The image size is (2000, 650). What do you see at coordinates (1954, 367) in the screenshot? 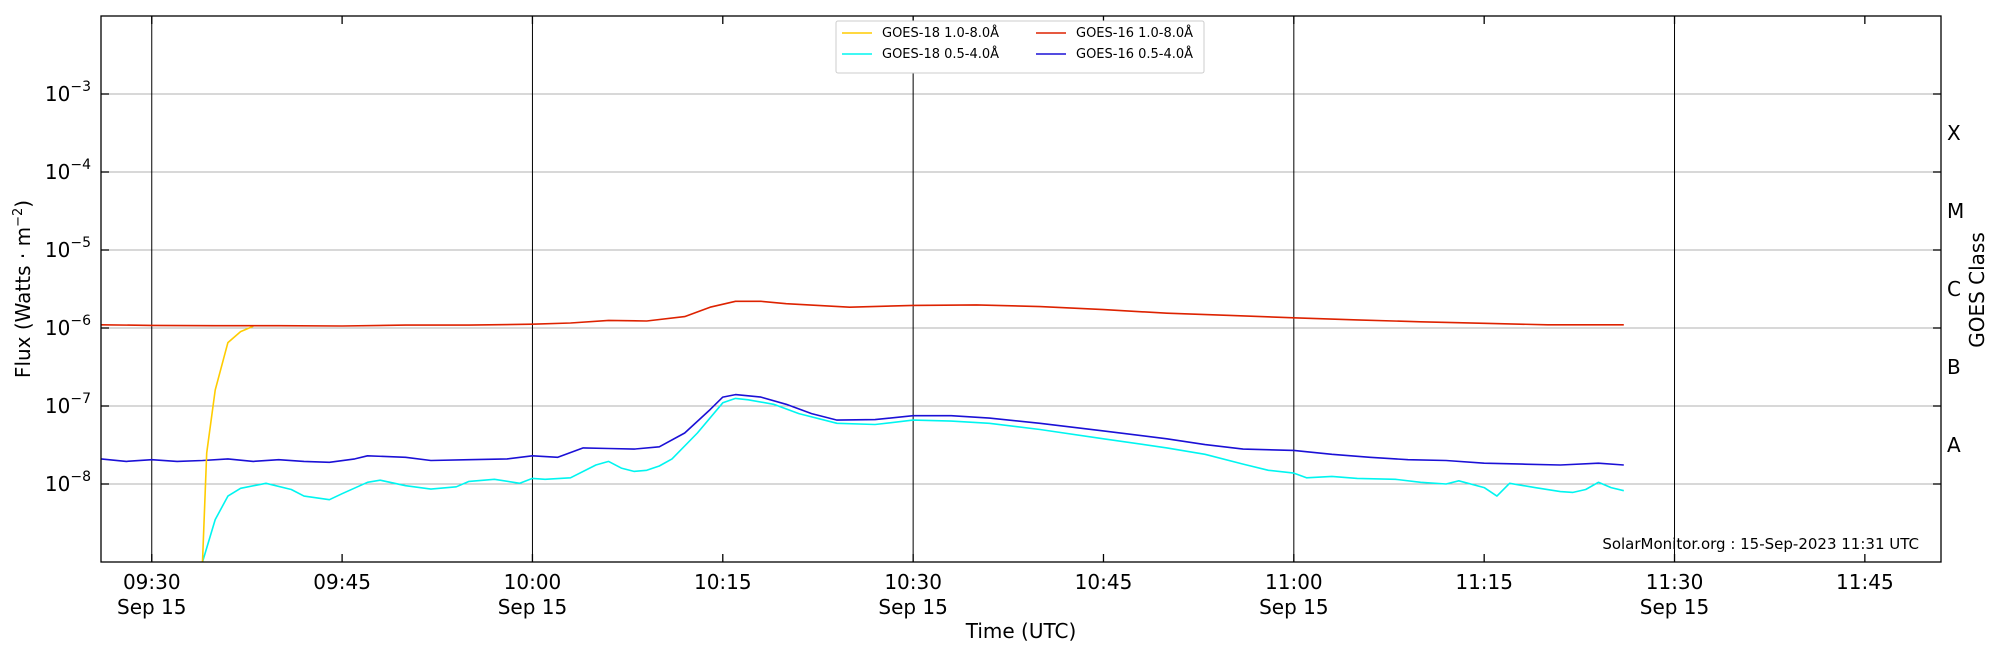
I see `goes-class-label-b: B` at bounding box center [1954, 367].